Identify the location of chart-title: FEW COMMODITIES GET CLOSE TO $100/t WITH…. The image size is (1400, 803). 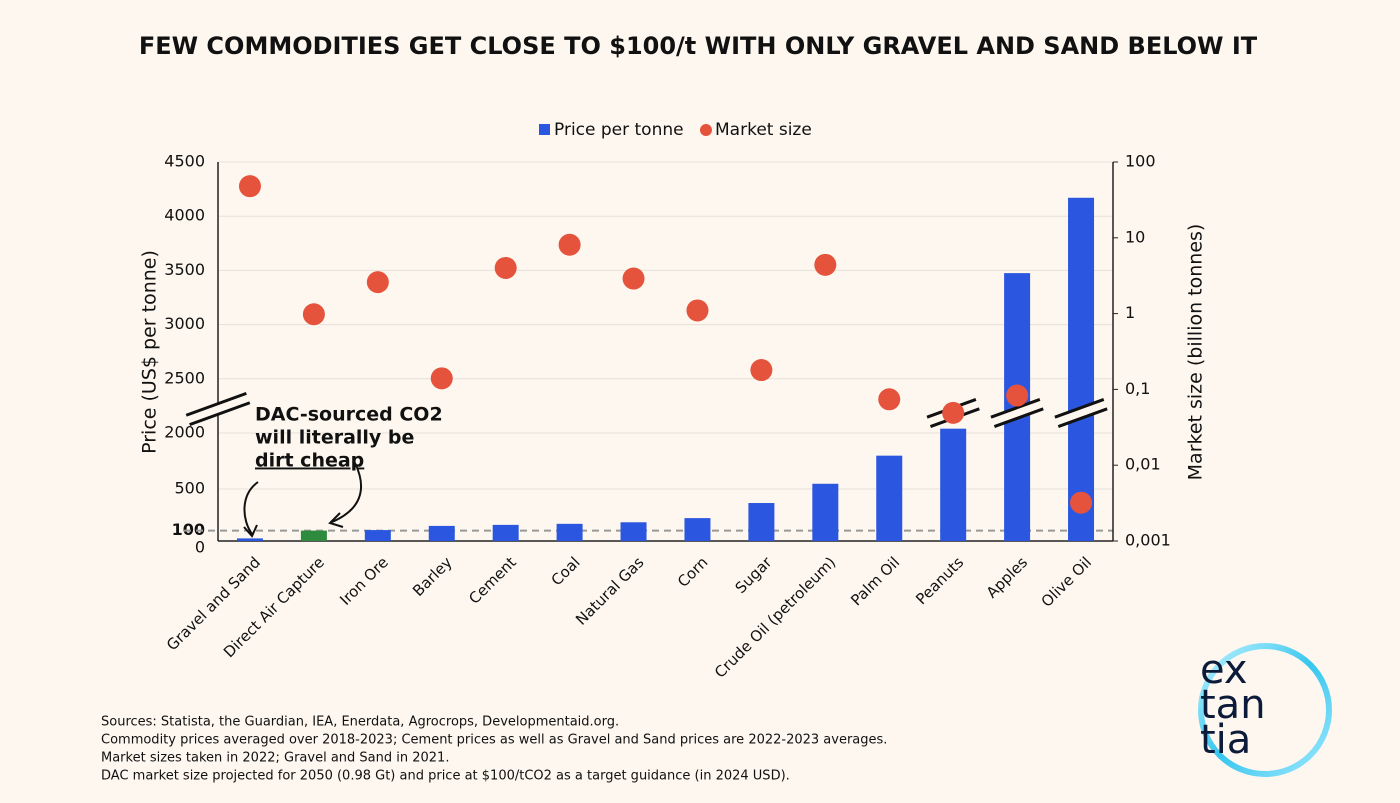
(698, 46).